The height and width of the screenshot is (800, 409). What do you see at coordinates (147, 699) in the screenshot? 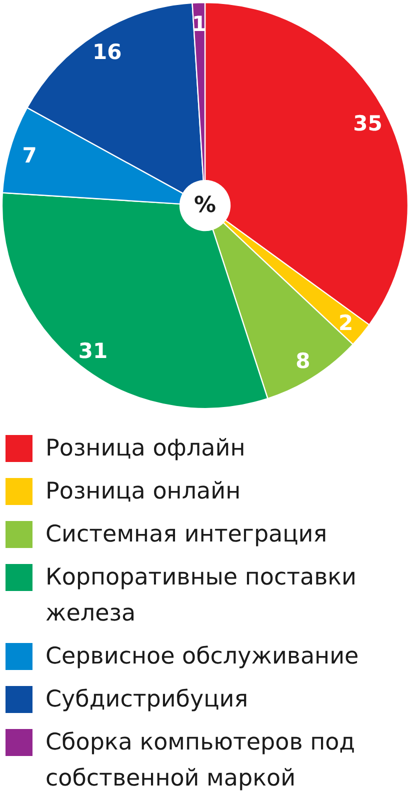
I see `legend-label: Субдистрибуция` at bounding box center [147, 699].